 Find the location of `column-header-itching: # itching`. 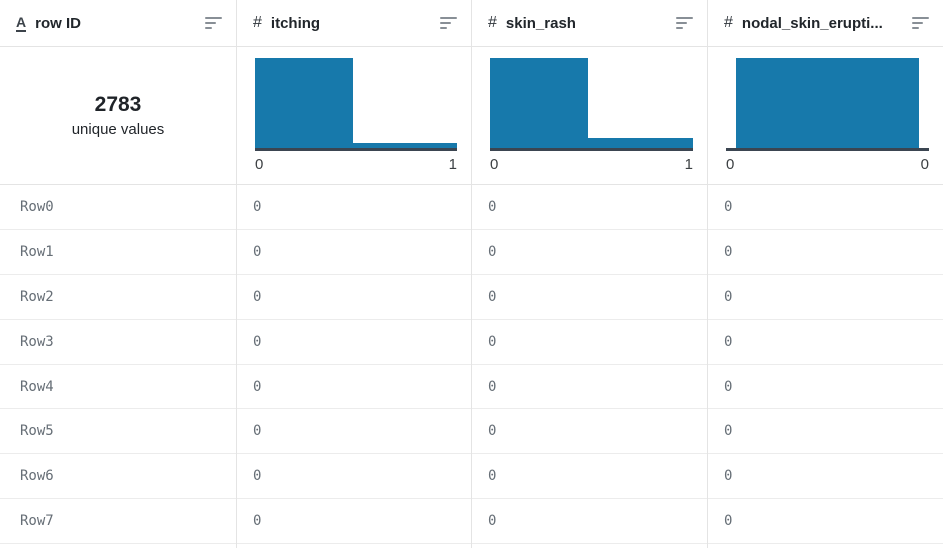

column-header-itching: # itching is located at coordinates (354, 23).